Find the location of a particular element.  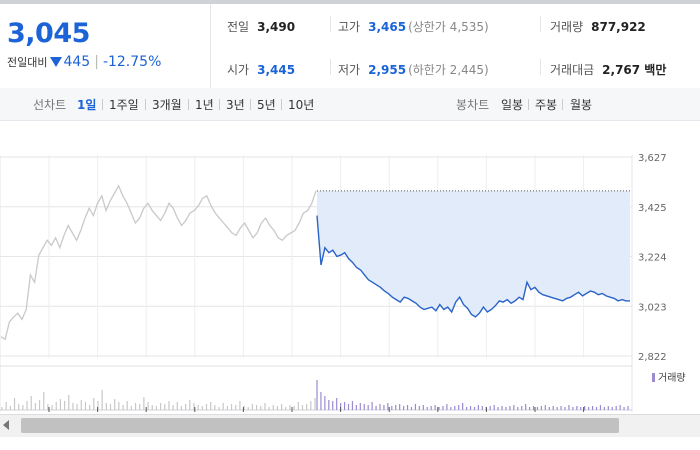

candle-chart-label: 봉차트 is located at coordinates (473, 105).